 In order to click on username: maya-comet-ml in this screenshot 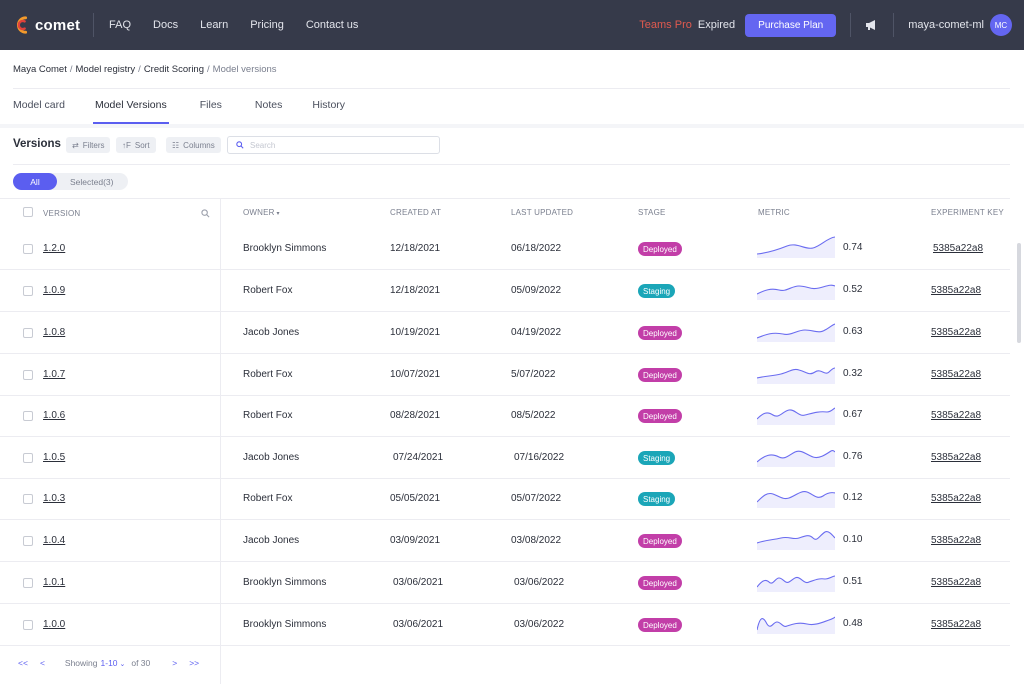, I will do `click(946, 25)`.